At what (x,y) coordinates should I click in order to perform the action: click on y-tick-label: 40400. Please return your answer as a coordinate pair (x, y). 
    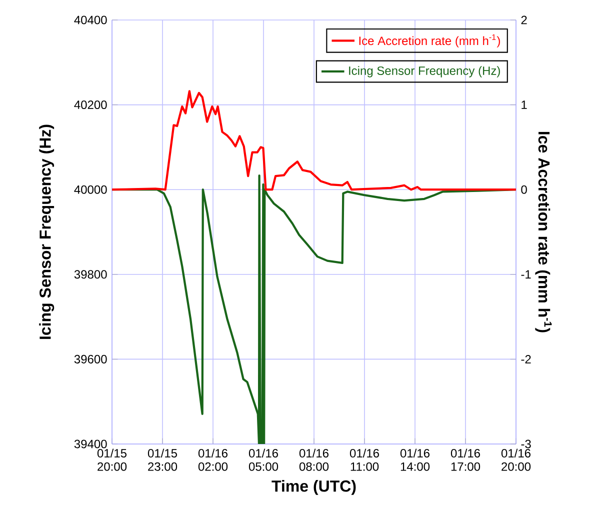
    Looking at the image, I should click on (90, 20).